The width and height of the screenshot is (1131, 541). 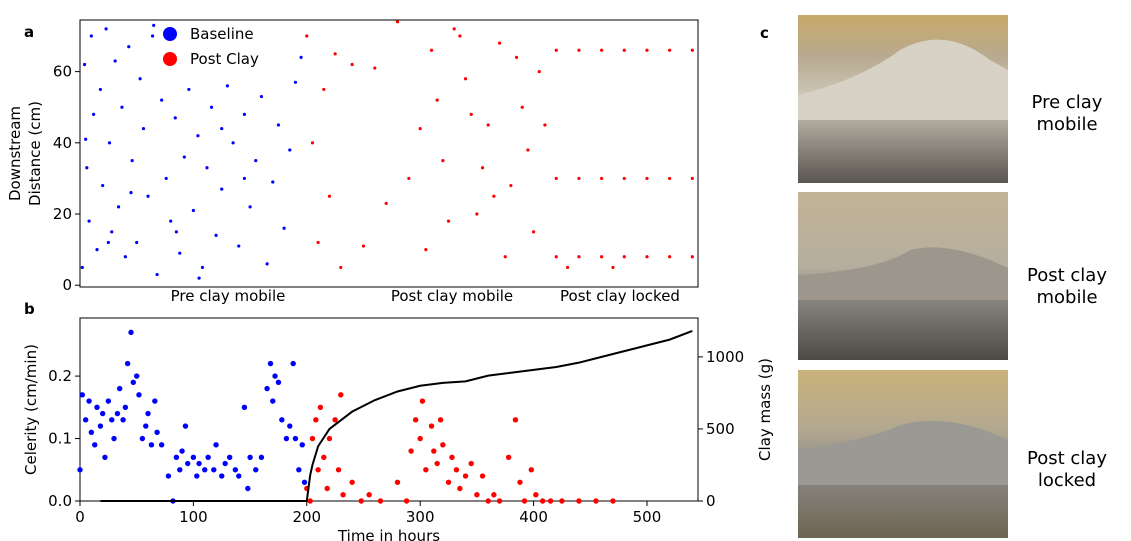 I want to click on y2-tick-label: 500, so click(x=720, y=429).